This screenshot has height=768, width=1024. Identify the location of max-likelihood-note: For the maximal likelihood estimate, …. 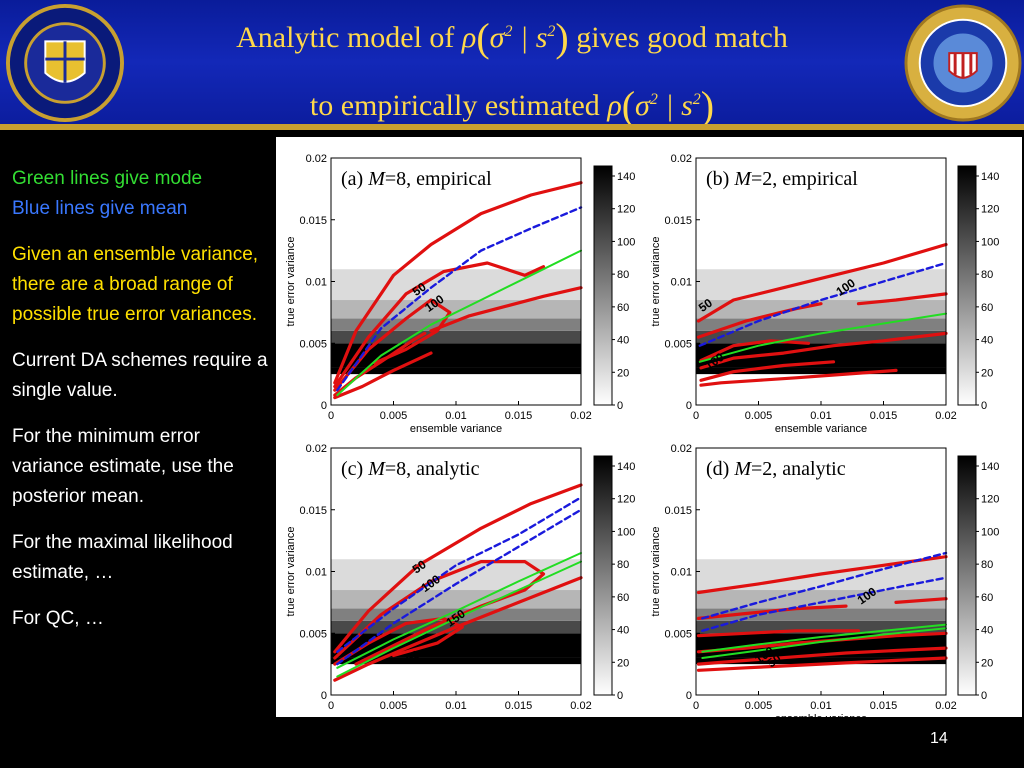
(122, 557).